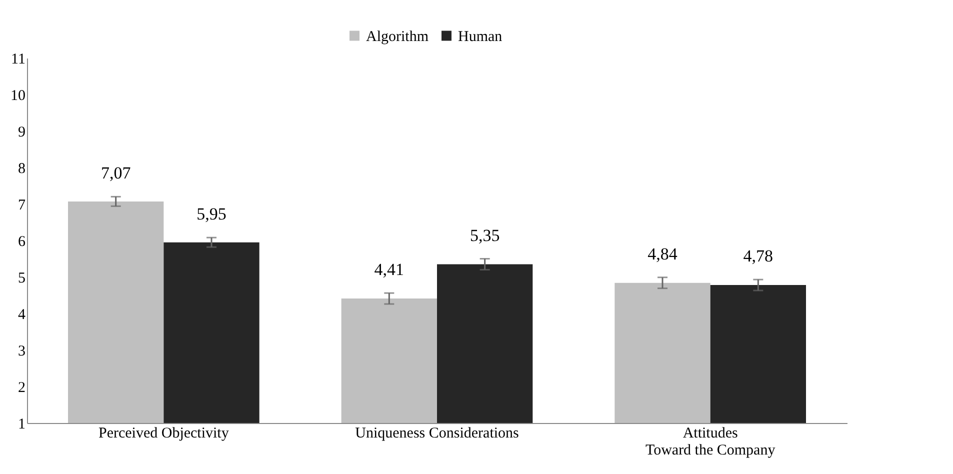 The image size is (953, 474). I want to click on data-label: 4,41, so click(389, 270).